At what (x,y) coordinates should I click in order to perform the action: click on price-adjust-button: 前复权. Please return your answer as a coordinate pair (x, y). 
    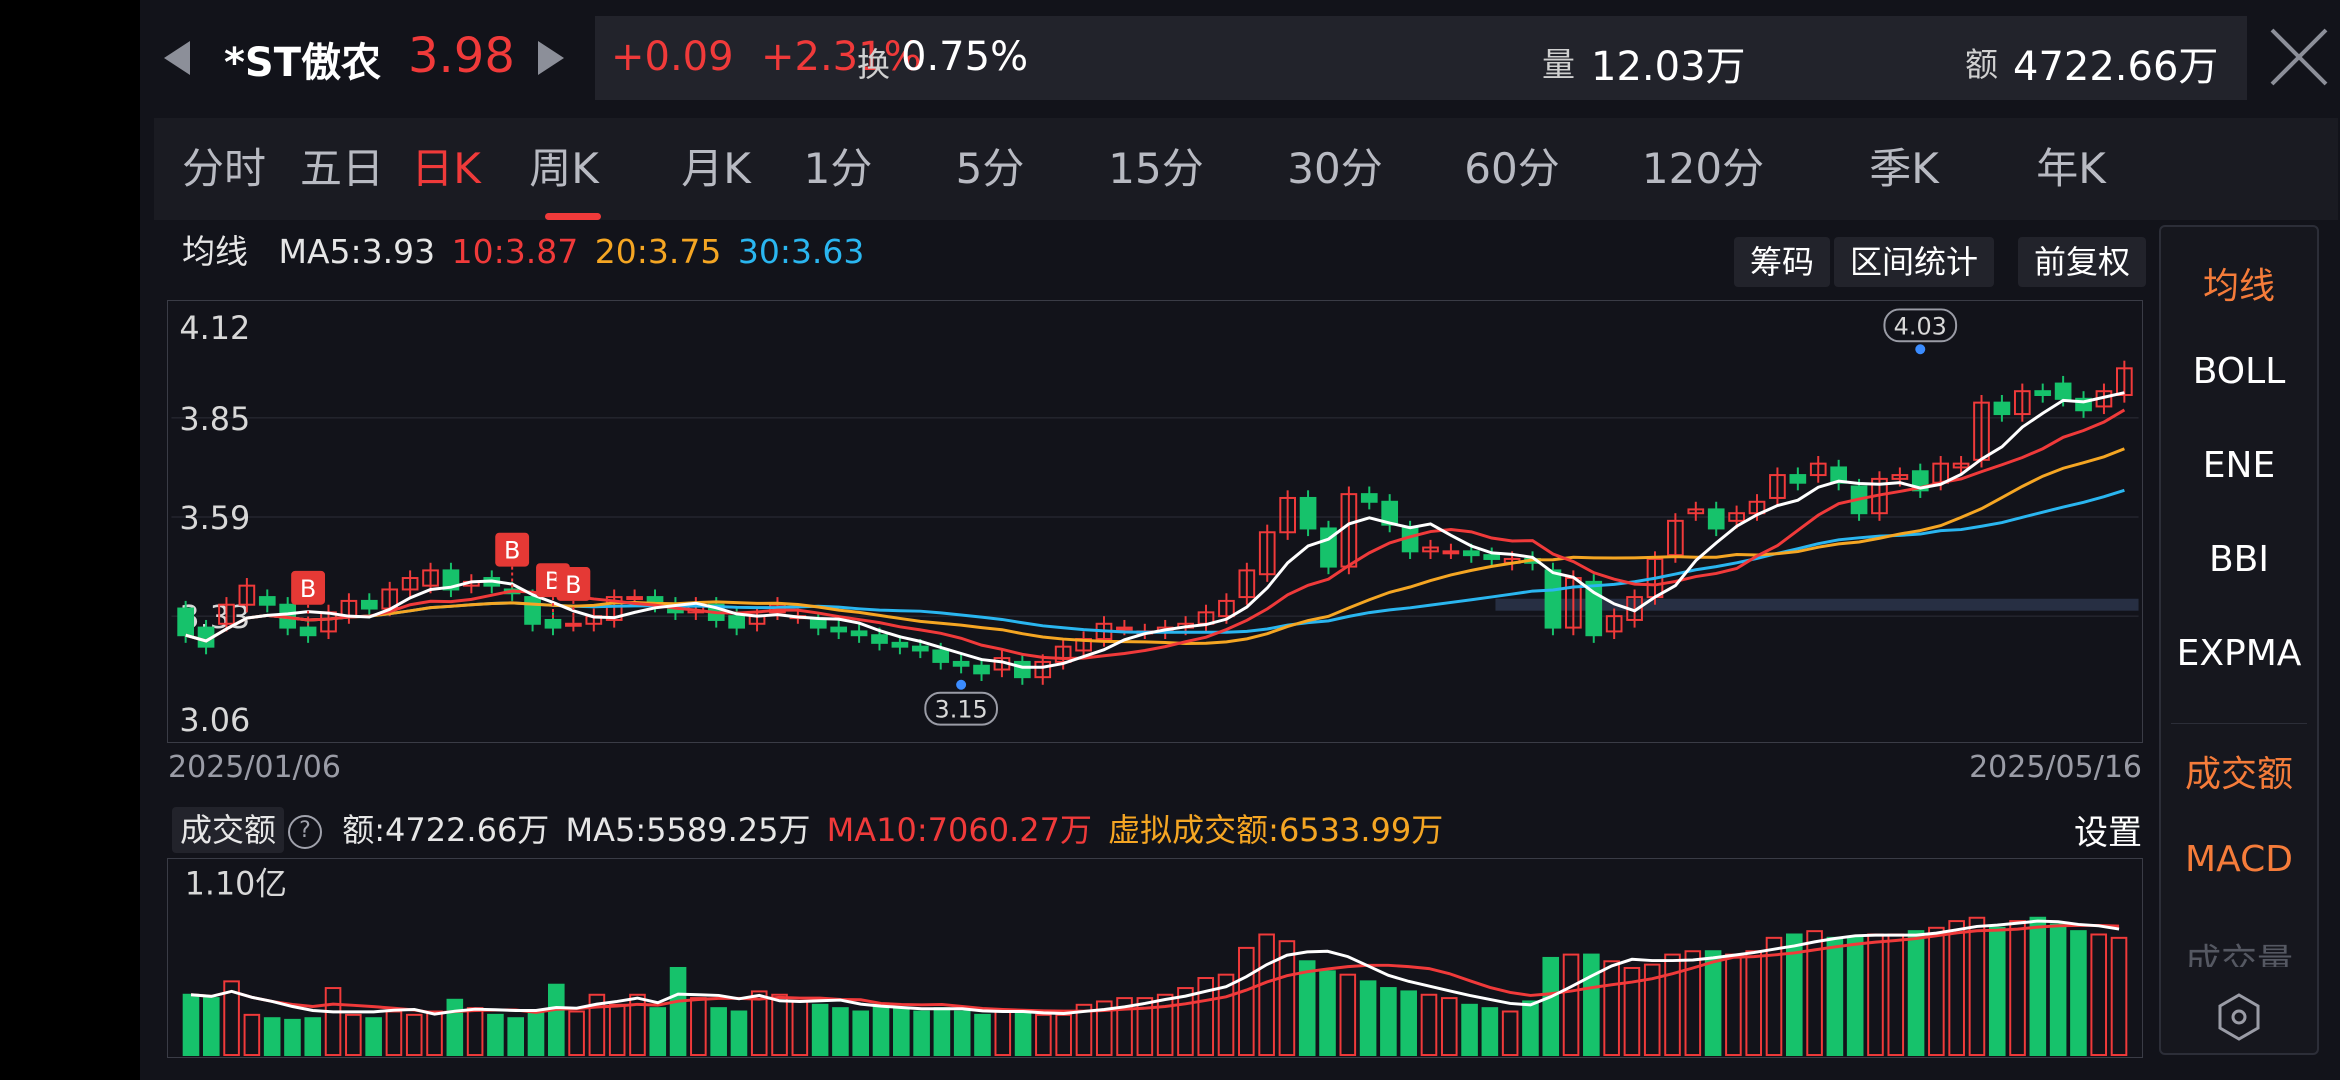
    Looking at the image, I should click on (2082, 262).